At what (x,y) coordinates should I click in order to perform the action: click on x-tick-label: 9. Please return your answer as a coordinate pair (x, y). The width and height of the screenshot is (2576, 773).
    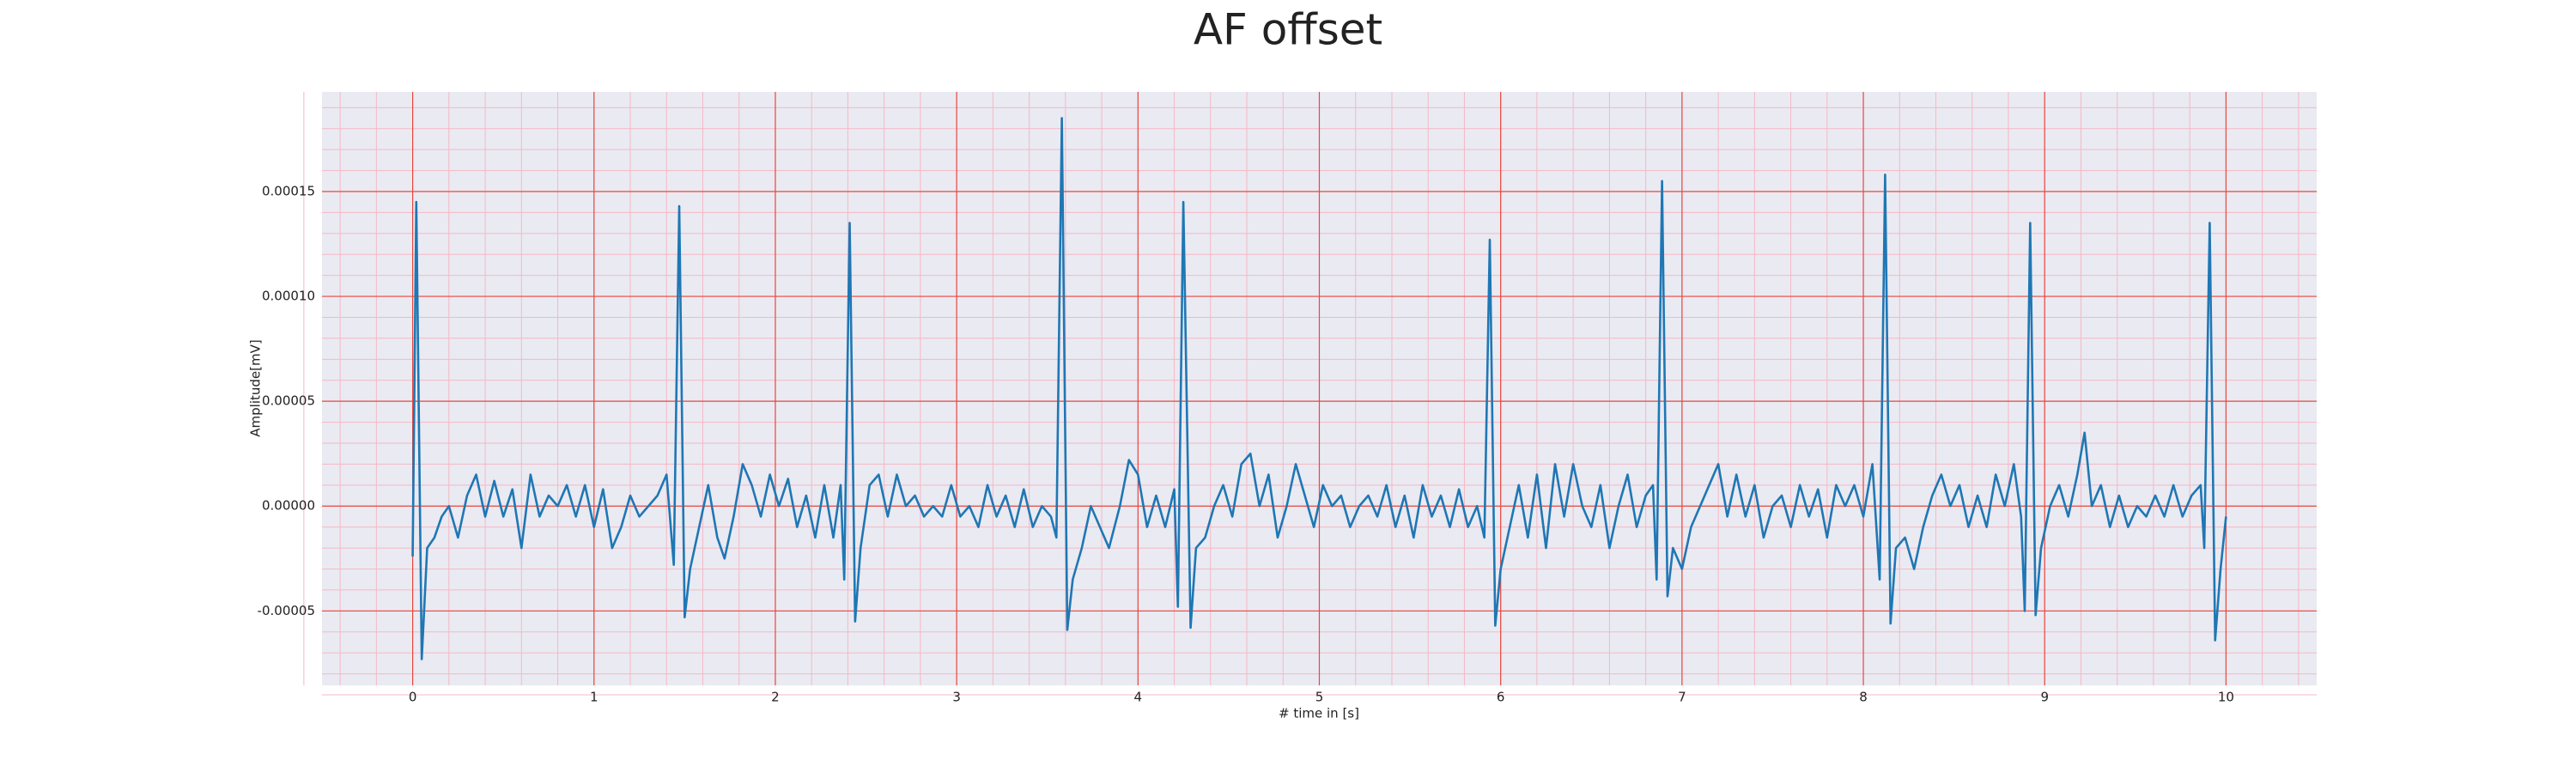
    Looking at the image, I should click on (2045, 697).